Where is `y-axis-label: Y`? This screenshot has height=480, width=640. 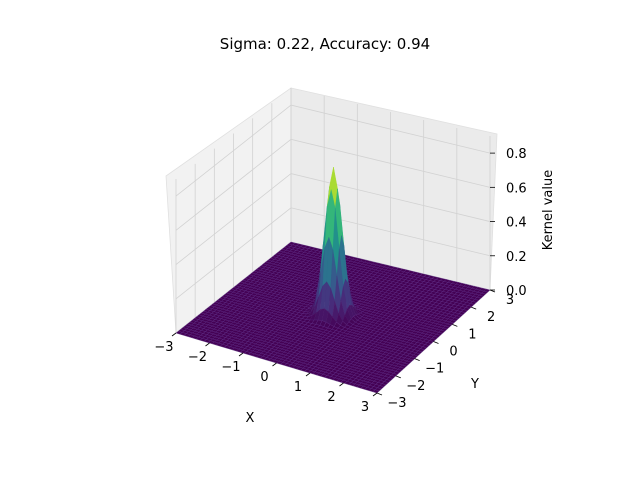
y-axis-label: Y is located at coordinates (474, 384).